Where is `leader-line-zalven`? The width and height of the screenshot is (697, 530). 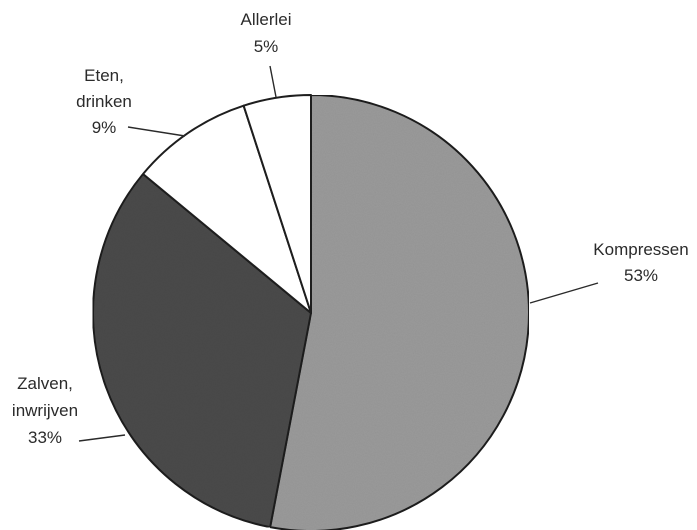 leader-line-zalven is located at coordinates (102, 438).